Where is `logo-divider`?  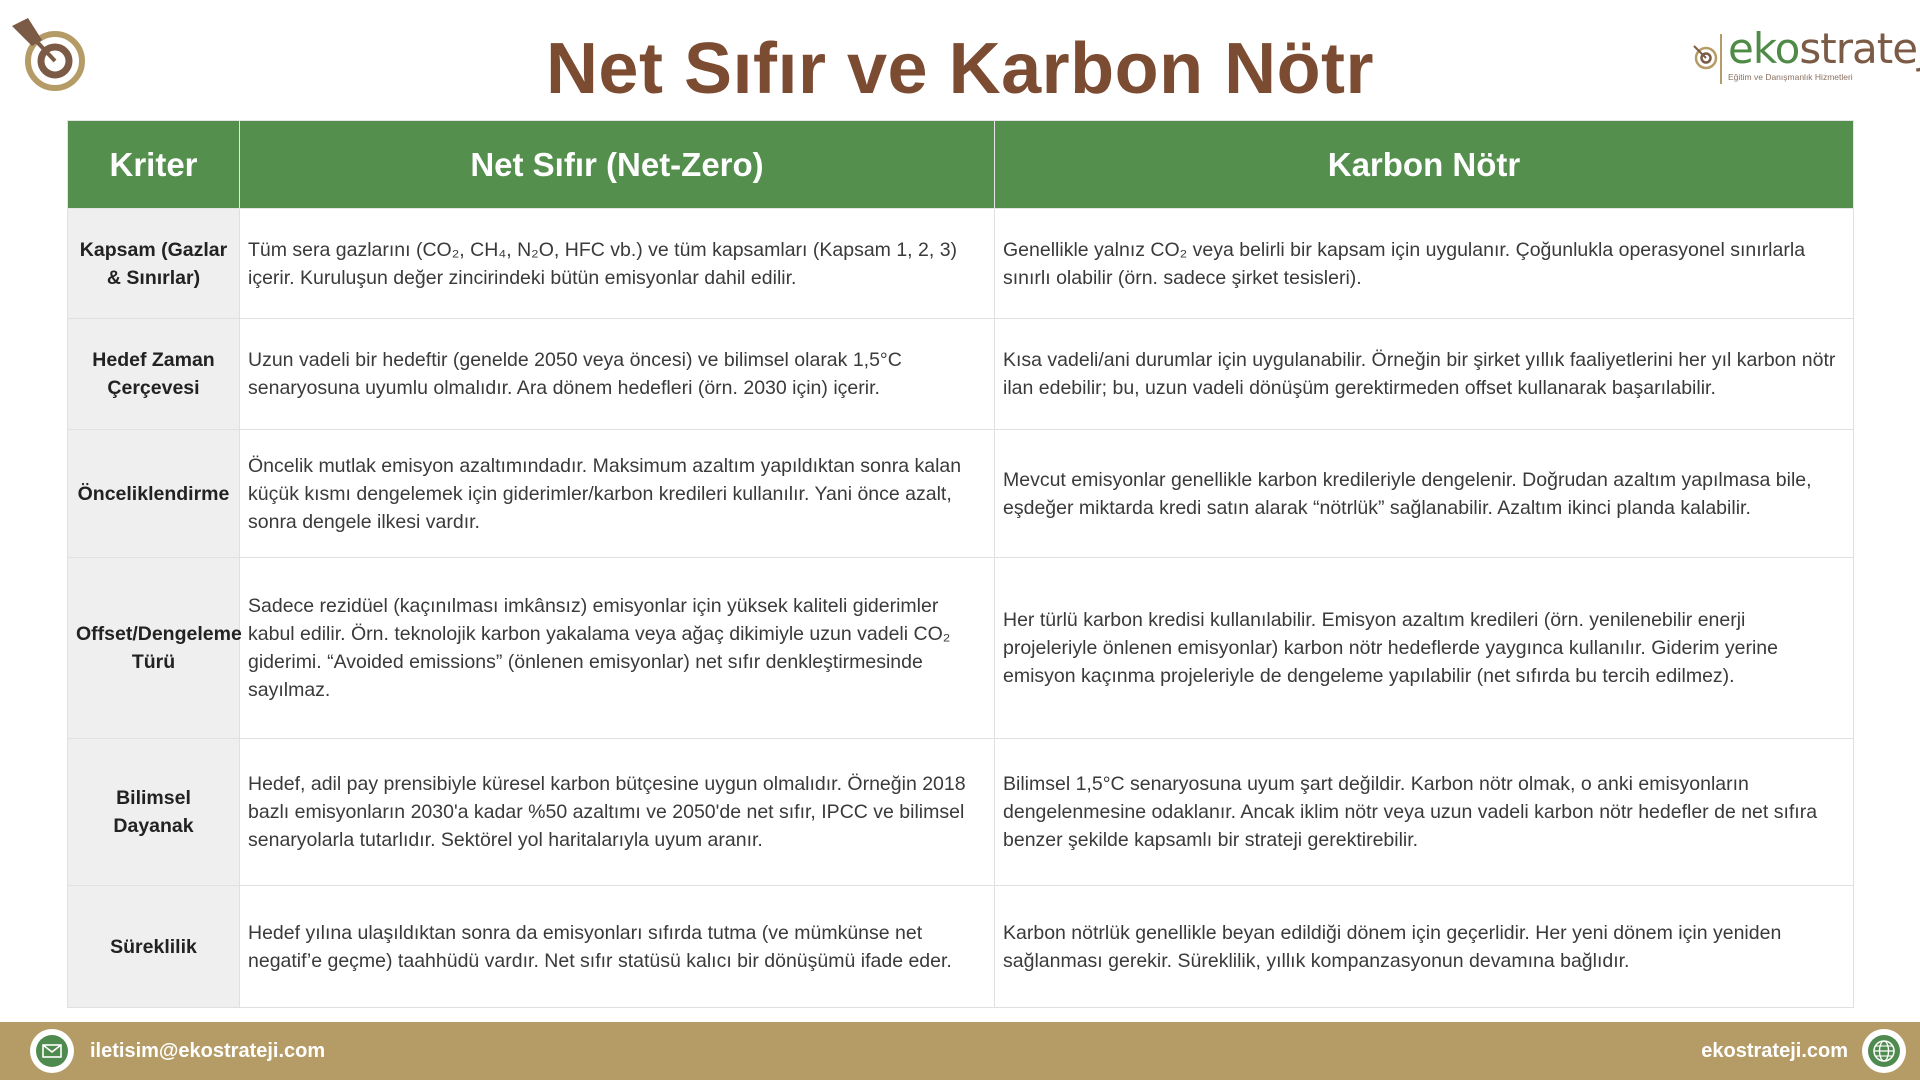 logo-divider is located at coordinates (1721, 59).